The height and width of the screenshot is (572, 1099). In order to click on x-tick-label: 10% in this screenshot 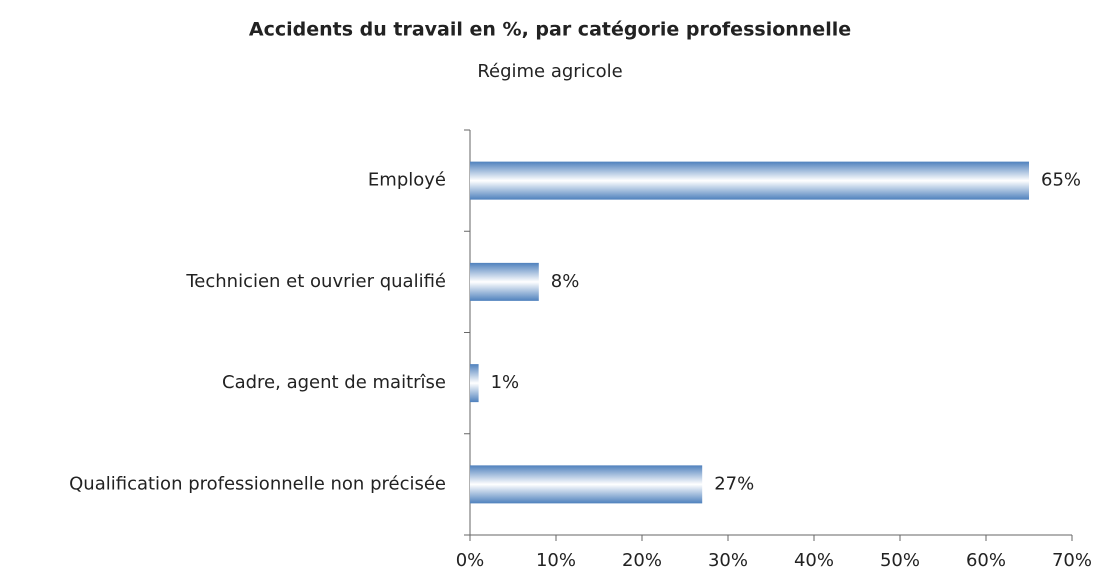, I will do `click(556, 560)`.